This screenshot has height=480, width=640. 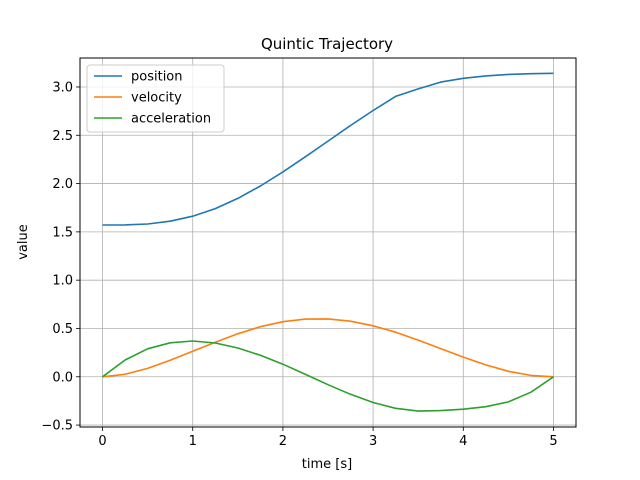 I want to click on y-axis-label: value, so click(x=23, y=242).